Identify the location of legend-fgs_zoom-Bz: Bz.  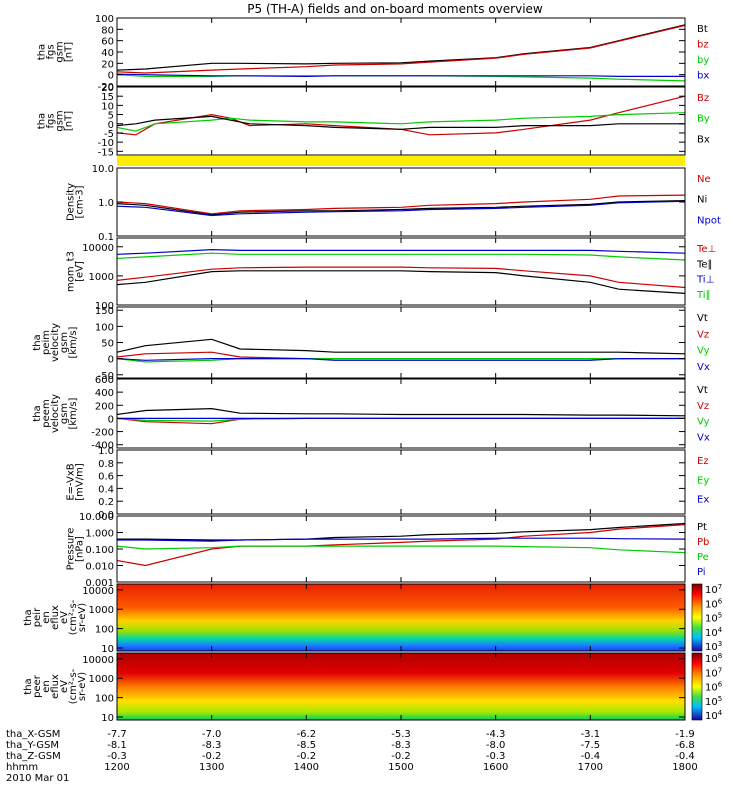
(703, 98).